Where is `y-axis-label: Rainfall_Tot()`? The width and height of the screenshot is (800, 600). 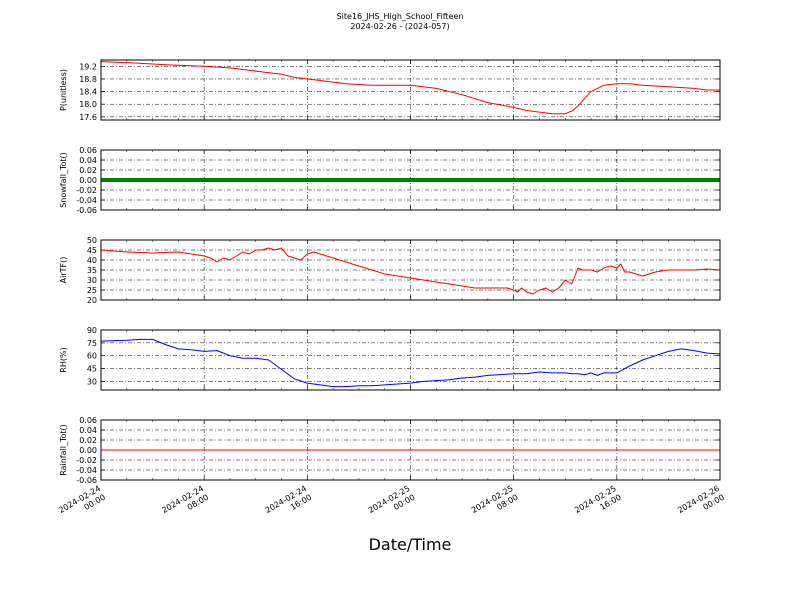 y-axis-label: Rainfall_Tot() is located at coordinates (63, 450).